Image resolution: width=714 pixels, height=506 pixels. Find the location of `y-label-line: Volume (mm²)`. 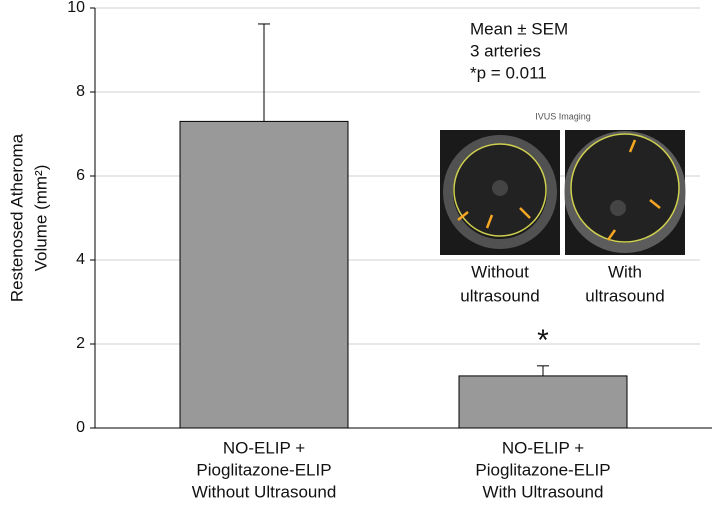

y-label-line: Volume (mm²) is located at coordinates (40, 218).